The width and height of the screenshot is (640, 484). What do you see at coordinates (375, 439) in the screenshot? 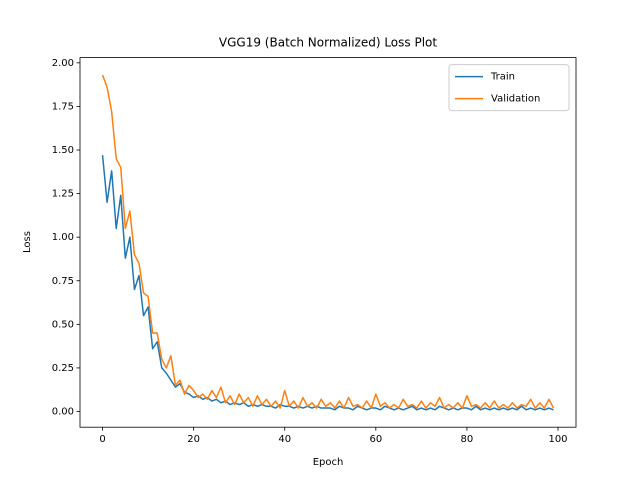
I see `x-tick-label: 60` at bounding box center [375, 439].